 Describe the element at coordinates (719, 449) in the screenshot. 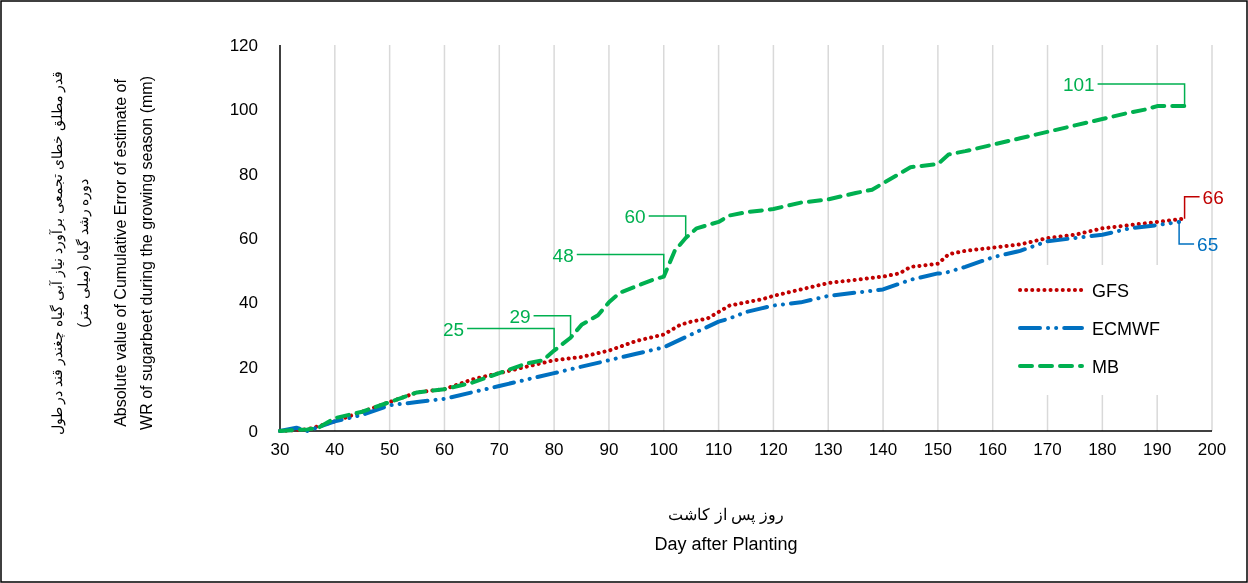

I see `x-tick-label: 110` at that location.